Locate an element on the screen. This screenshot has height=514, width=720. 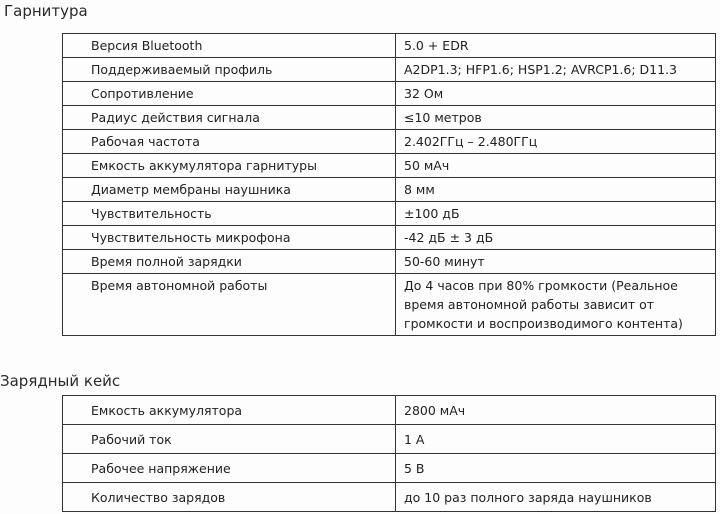
spec-row: Рабочее напряжение 5 В is located at coordinates (389, 468).